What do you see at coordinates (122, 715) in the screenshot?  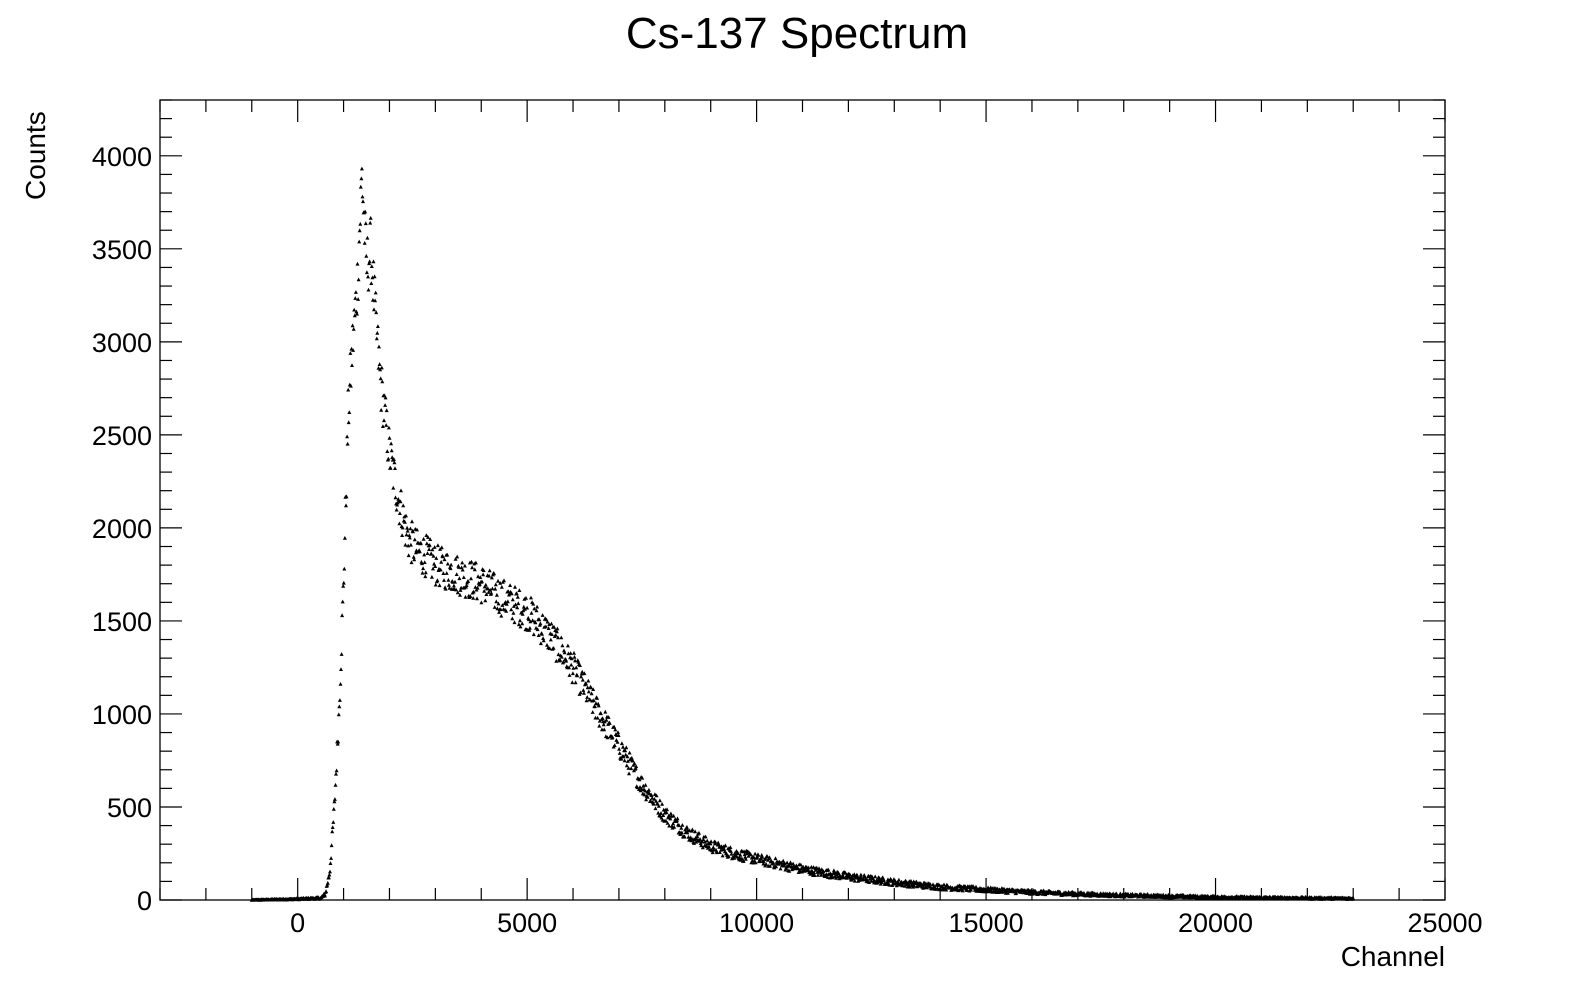 I see `y-tick-label: 1000` at bounding box center [122, 715].